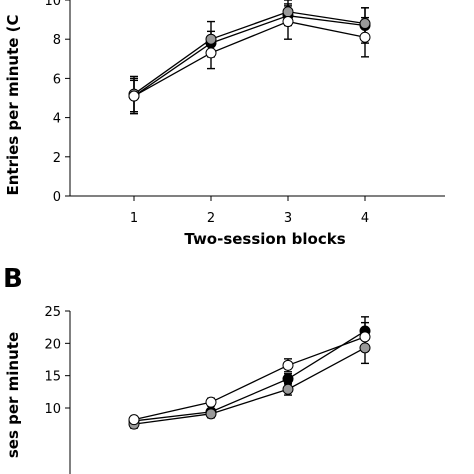 The width and height of the screenshot is (474, 474). I want to click on y-tick-label: 4, so click(57, 119).